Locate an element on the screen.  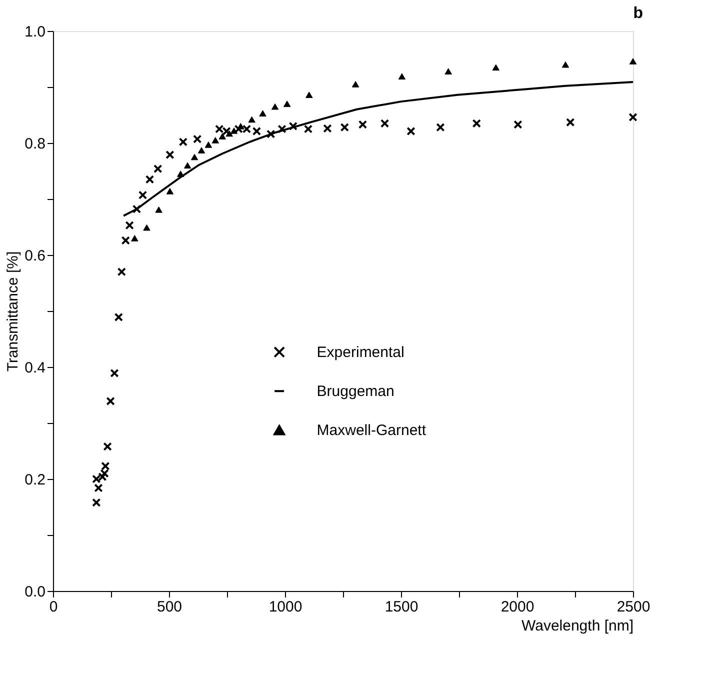
y-tick-label: 1.0 is located at coordinates (35, 32).